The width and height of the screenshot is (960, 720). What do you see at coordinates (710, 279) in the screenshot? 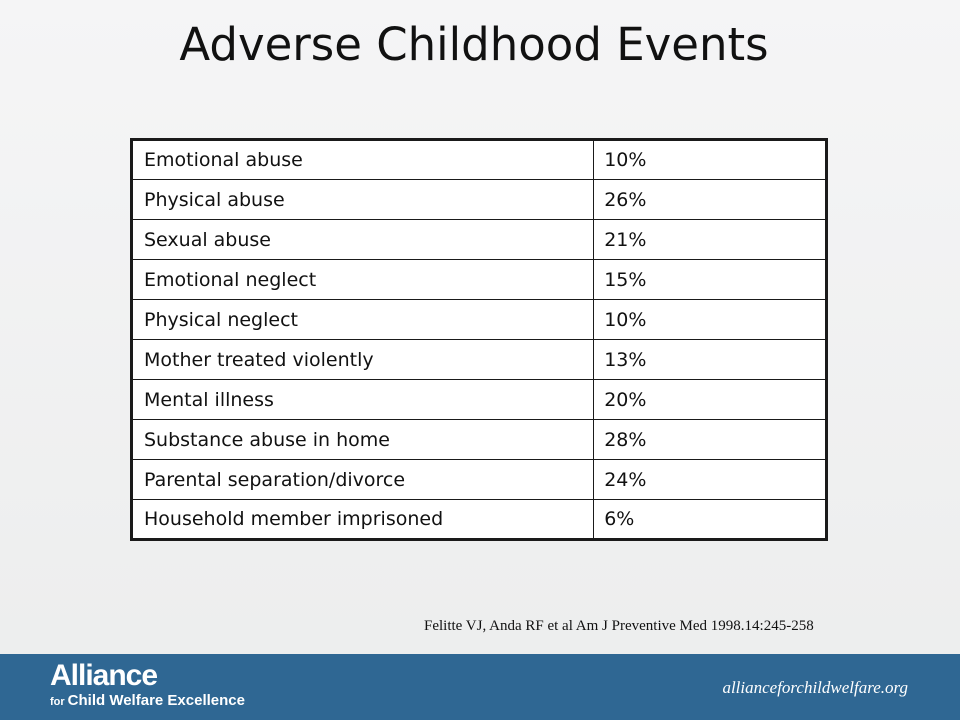
I see `percent-cell: 15%` at bounding box center [710, 279].